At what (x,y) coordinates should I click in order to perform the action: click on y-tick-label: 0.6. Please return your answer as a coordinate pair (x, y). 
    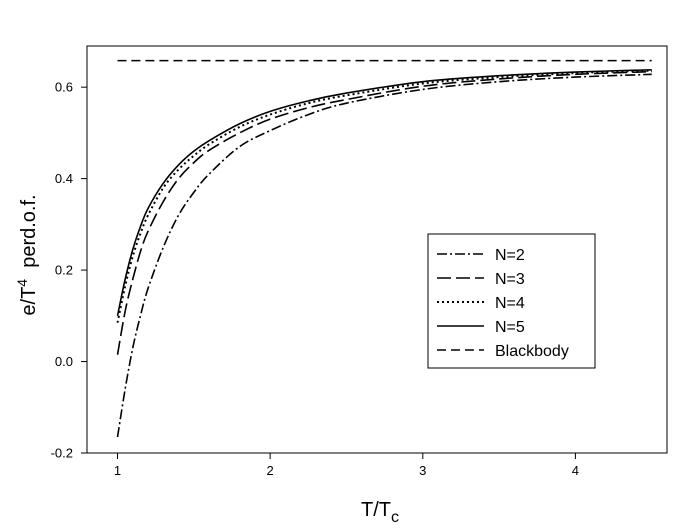
    Looking at the image, I should click on (64, 87).